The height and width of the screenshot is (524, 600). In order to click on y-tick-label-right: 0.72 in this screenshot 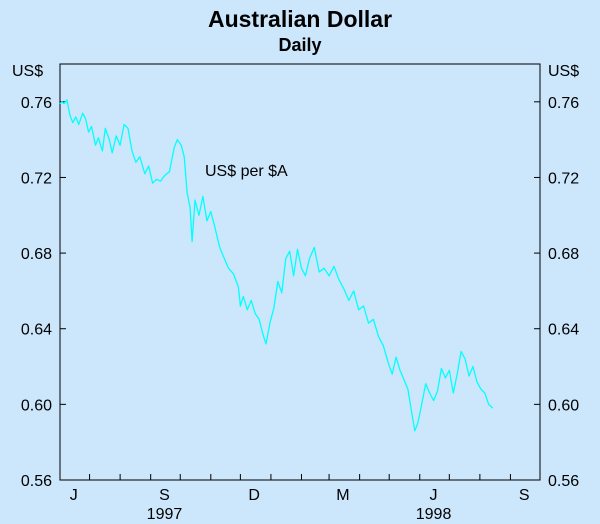, I will do `click(563, 178)`.